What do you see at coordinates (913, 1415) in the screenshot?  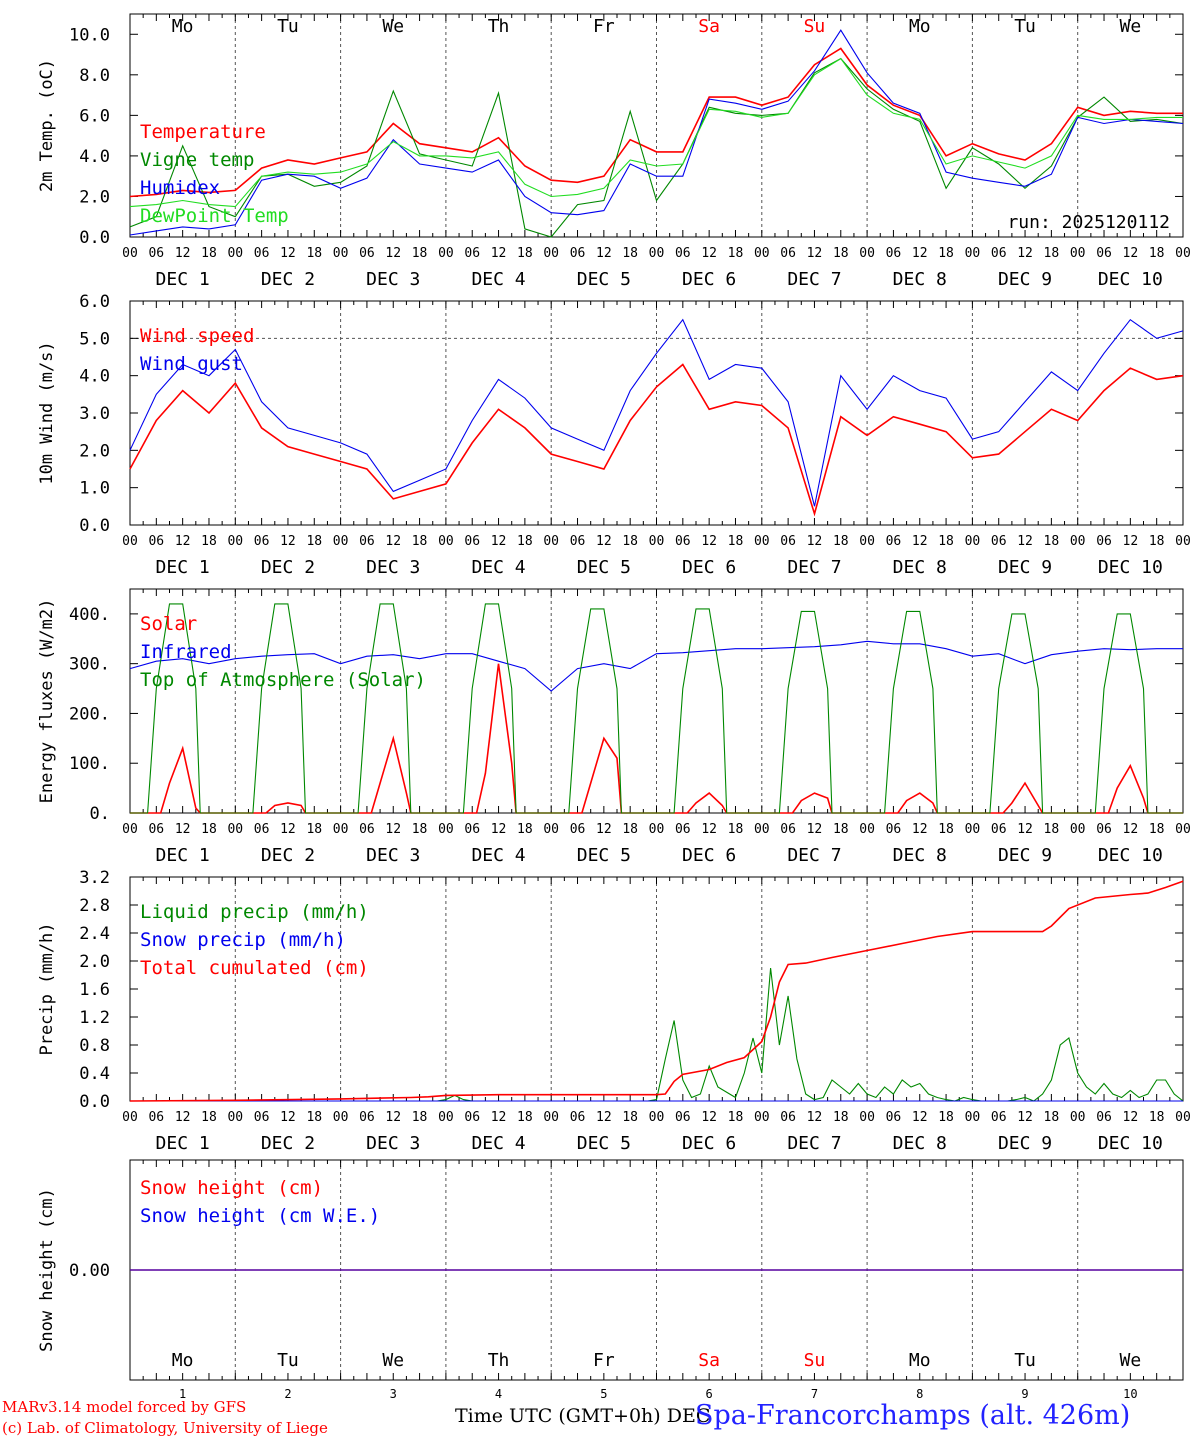 I see `station-name: Spa-Francorchamps (alt. 426m)` at bounding box center [913, 1415].